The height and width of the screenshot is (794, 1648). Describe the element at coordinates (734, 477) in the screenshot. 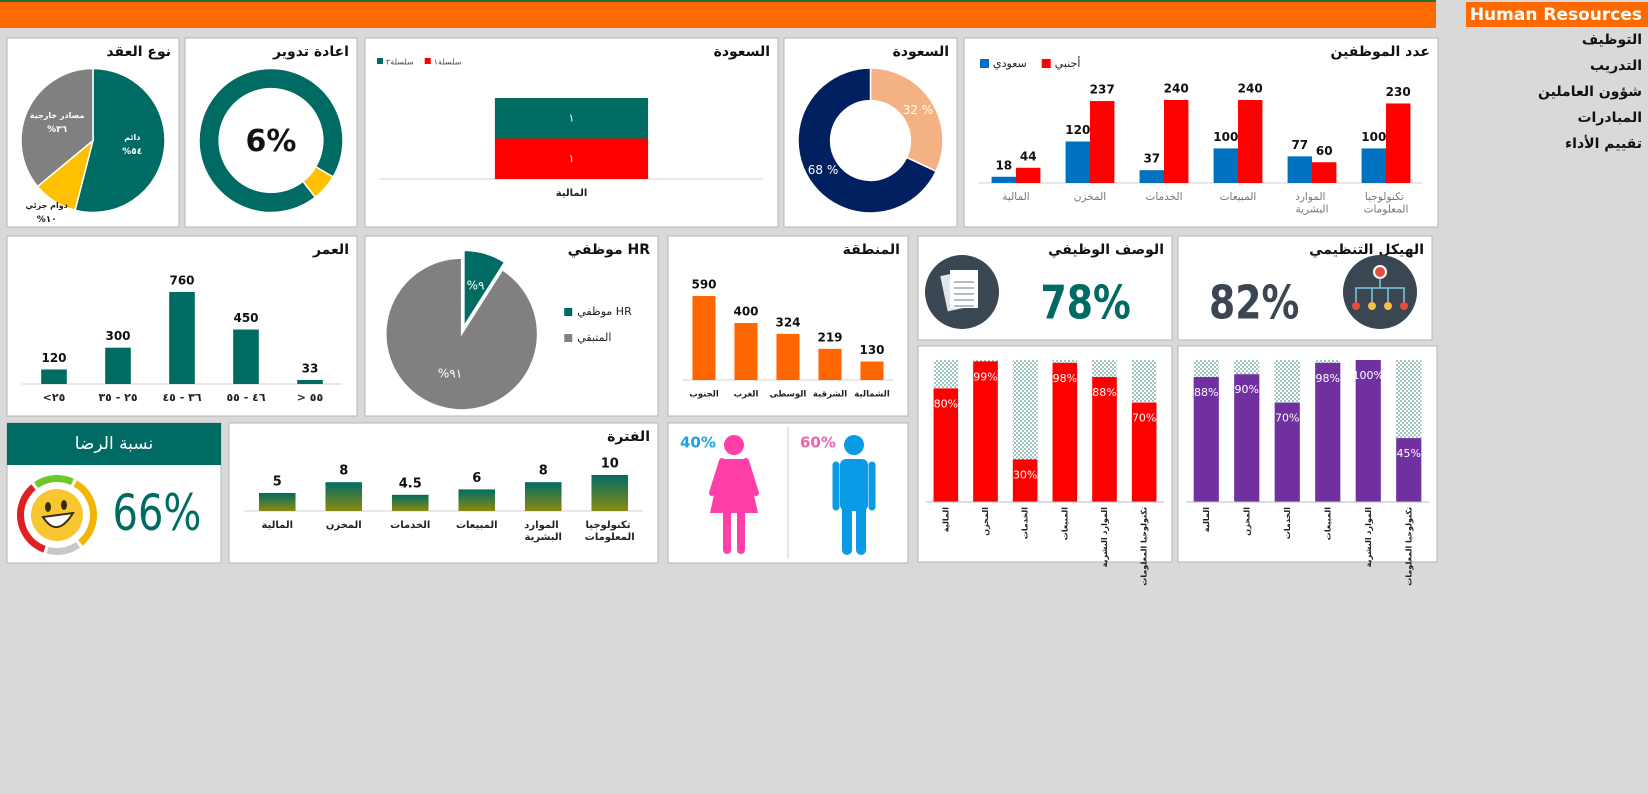

I see `person-arms` at that location.